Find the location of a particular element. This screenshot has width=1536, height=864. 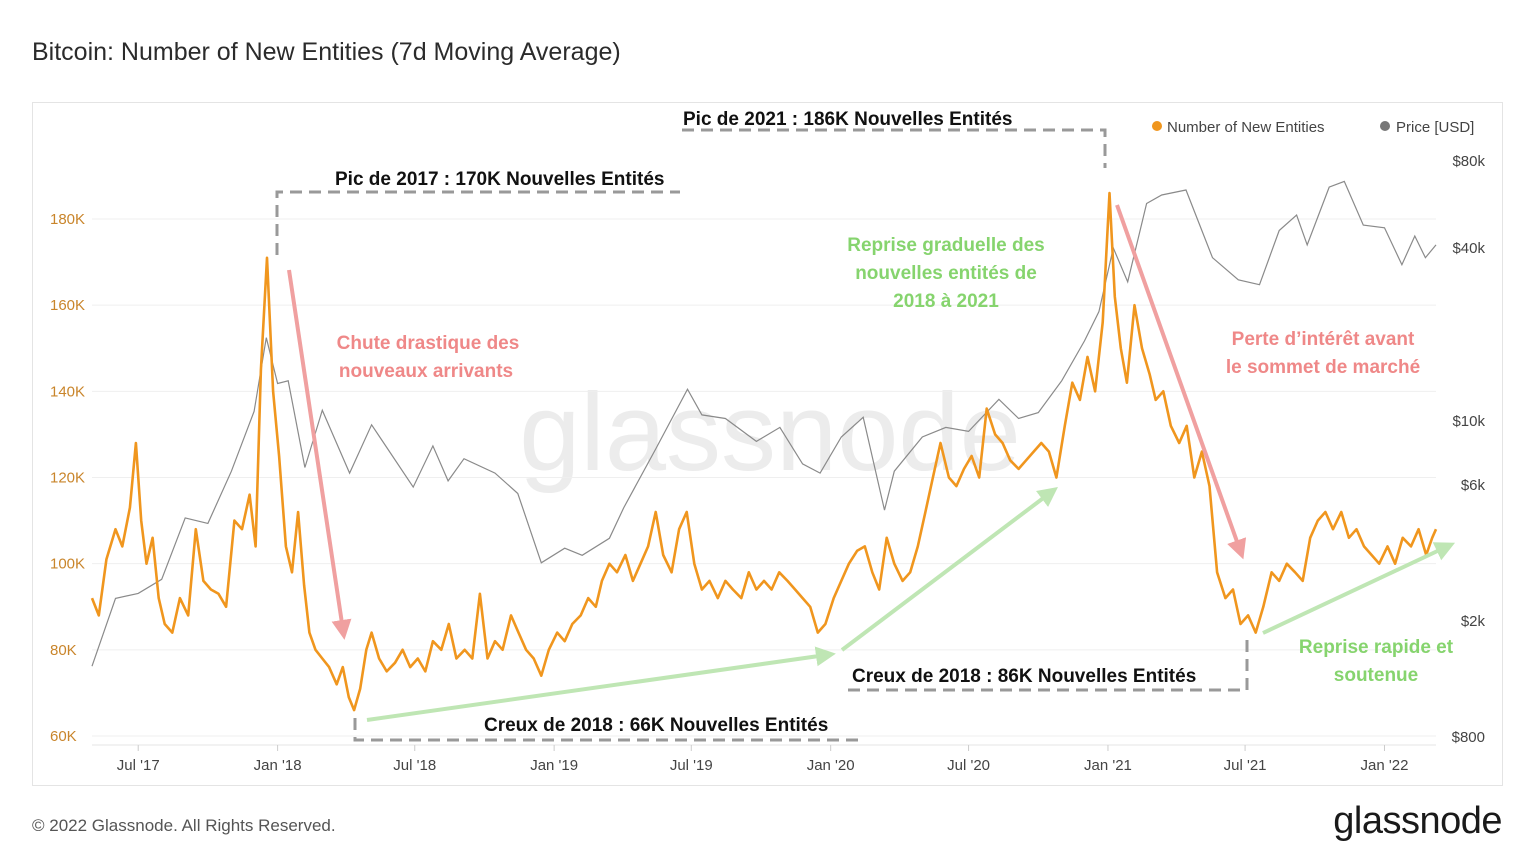

y-left-tick-label: 120K is located at coordinates (67, 478).